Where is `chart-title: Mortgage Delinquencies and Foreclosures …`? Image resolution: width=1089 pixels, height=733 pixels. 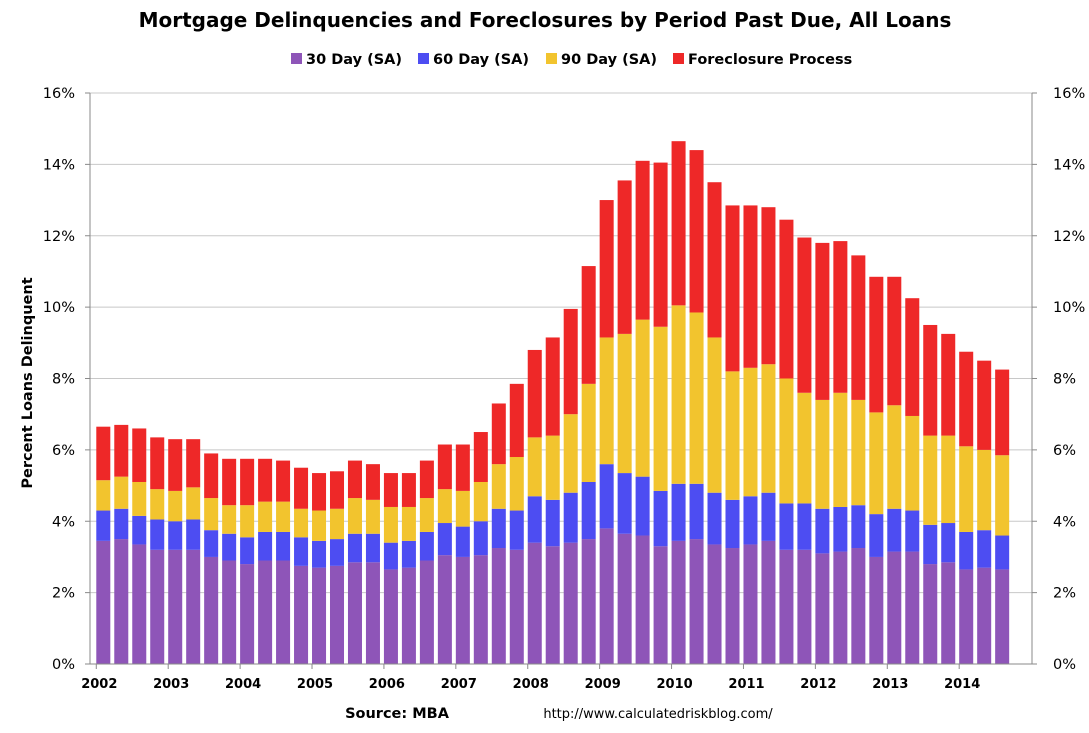
chart-title: Mortgage Delinquencies and Foreclosures … is located at coordinates (545, 20).